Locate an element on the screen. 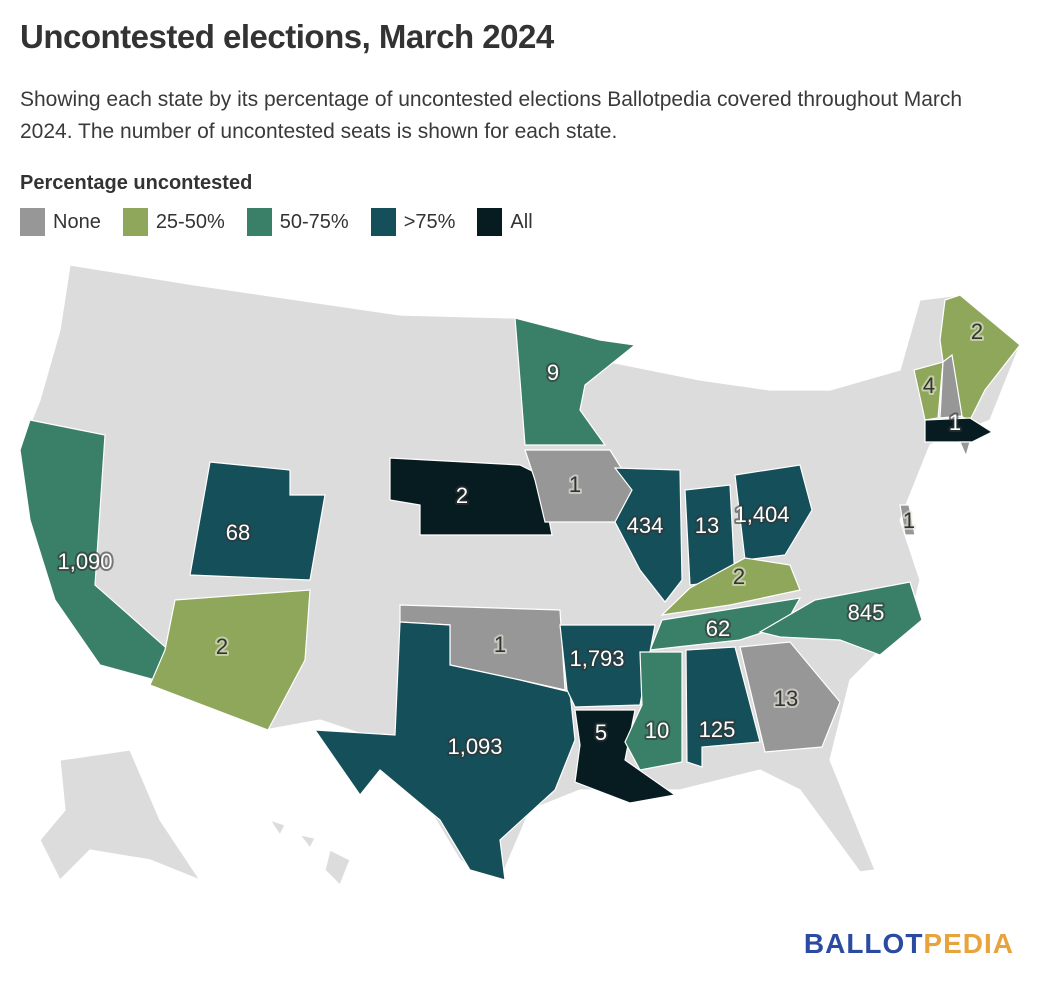  state-oh is located at coordinates (773, 512).